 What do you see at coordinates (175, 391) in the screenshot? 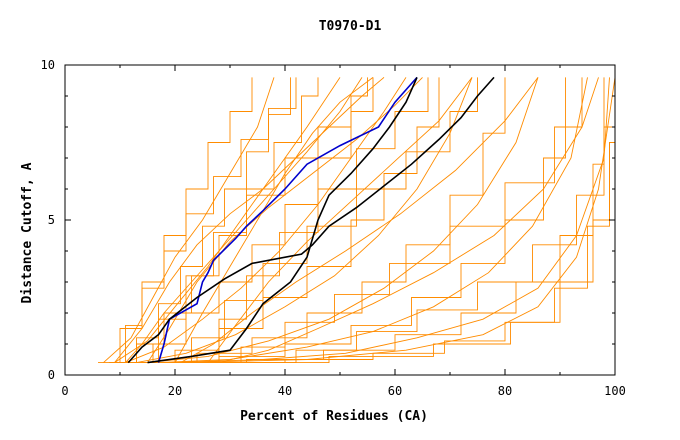
I see `x-tick-label: 20` at bounding box center [175, 391].